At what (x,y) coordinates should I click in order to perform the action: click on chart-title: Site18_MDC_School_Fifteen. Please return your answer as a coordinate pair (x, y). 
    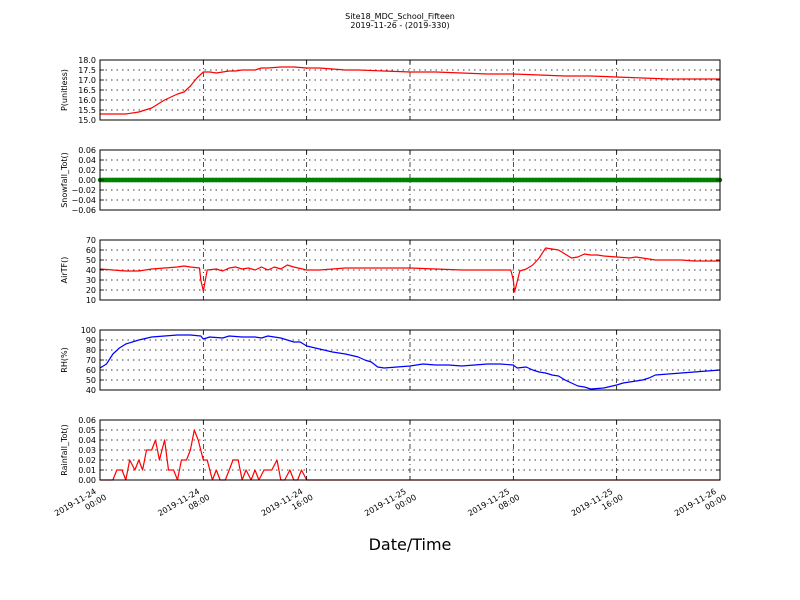
    Looking at the image, I should click on (400, 16).